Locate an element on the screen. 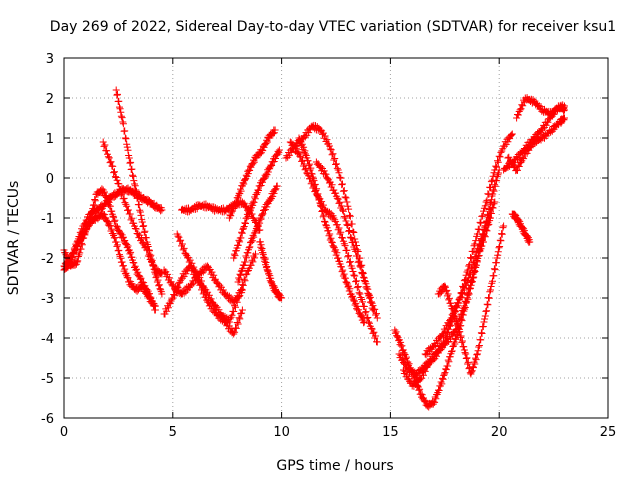 Image resolution: width=640 pixels, height=480 pixels. x-tick-label: 15 is located at coordinates (390, 432).